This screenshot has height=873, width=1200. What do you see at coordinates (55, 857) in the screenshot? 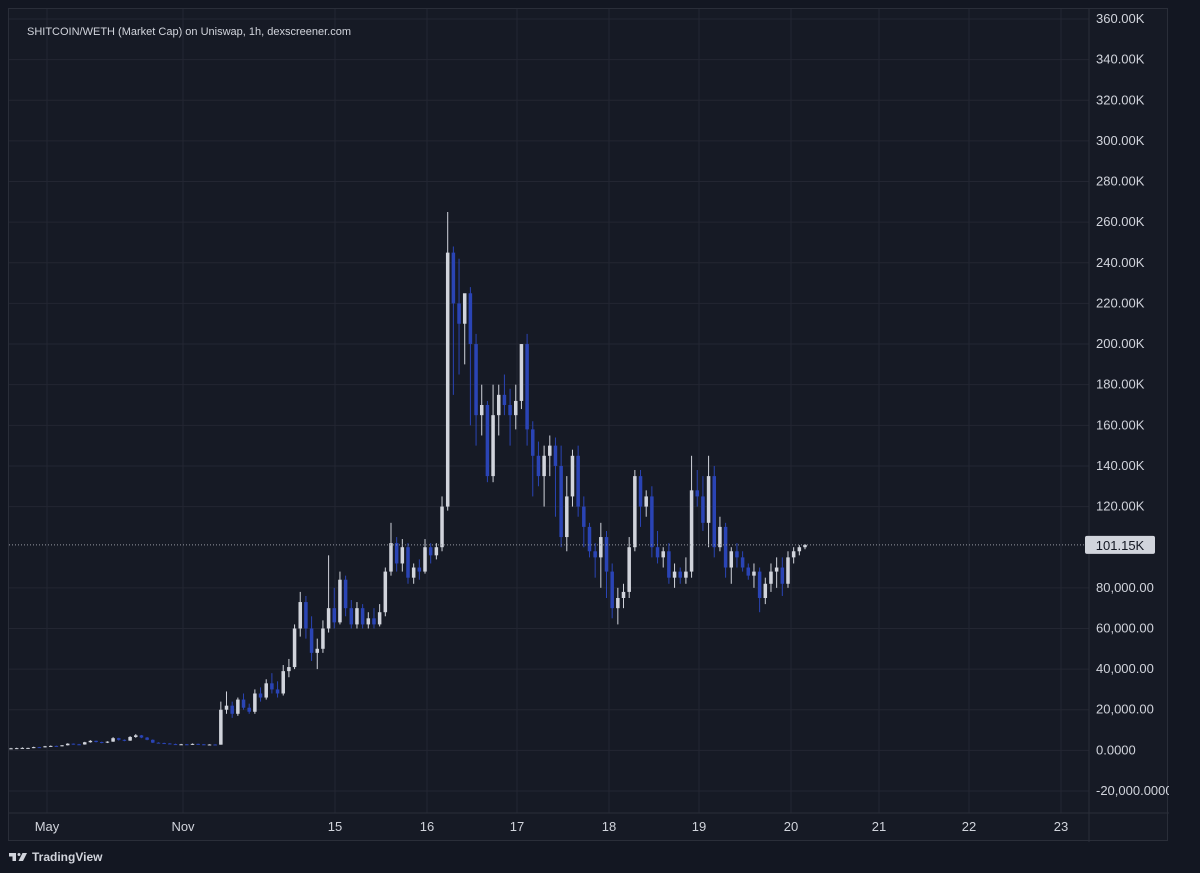
I see `branding-footer: TradingView` at bounding box center [55, 857].